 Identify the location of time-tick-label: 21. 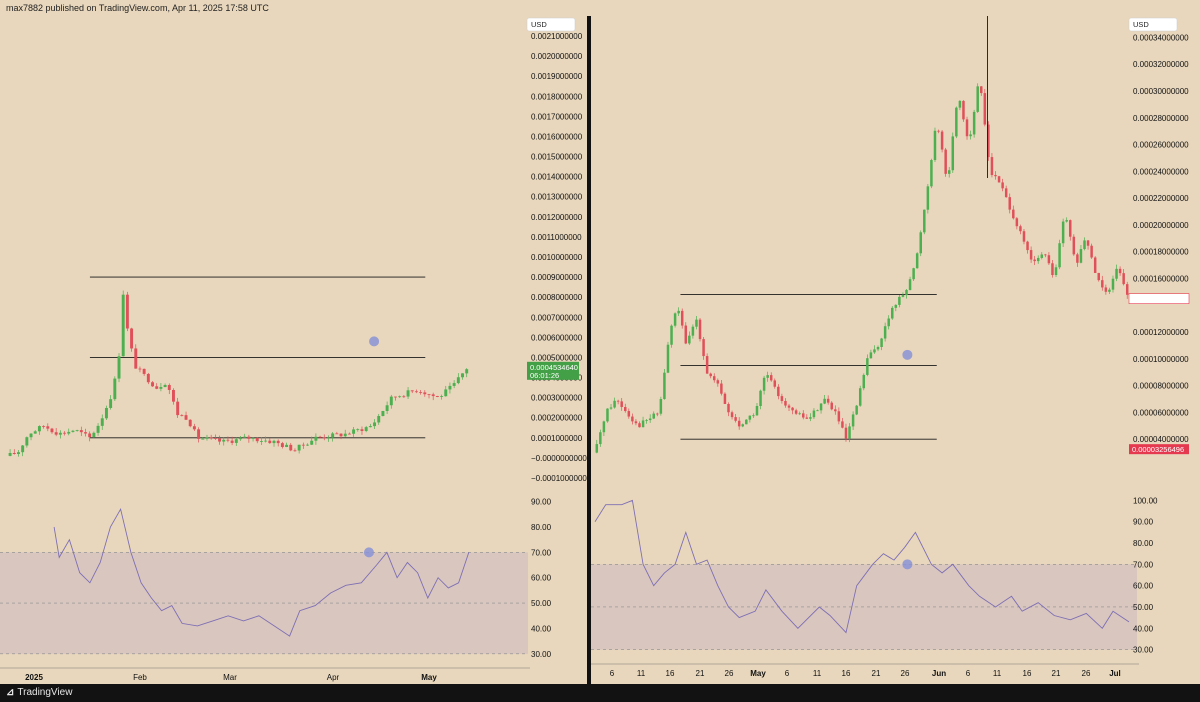
(1056, 673).